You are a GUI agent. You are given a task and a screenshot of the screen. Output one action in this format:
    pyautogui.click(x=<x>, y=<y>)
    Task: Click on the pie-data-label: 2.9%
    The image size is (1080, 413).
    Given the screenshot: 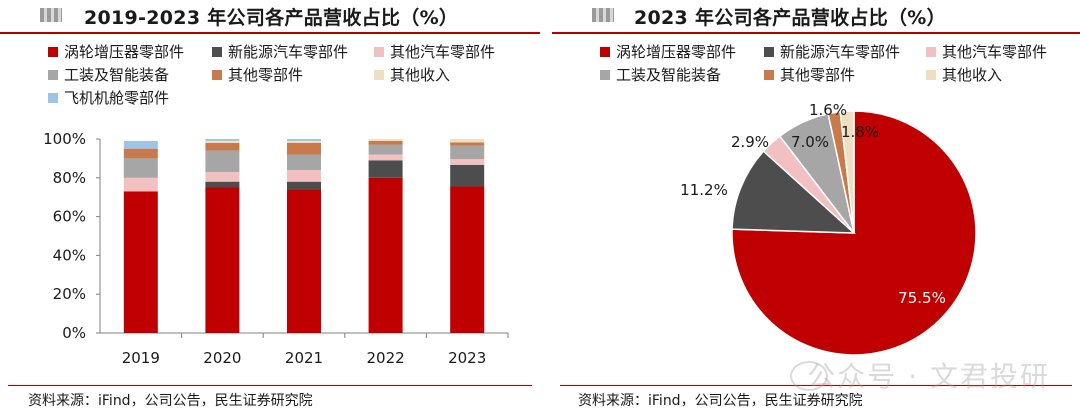 What is the action you would take?
    pyautogui.click(x=750, y=142)
    